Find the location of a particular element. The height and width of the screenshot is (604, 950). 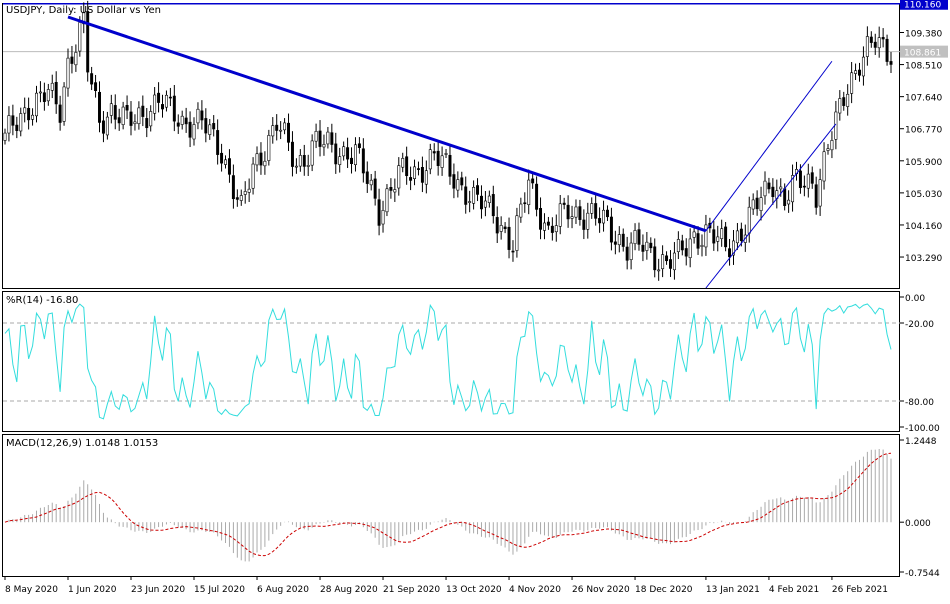

x-tick-label: 26 Nov 2020 is located at coordinates (601, 590).